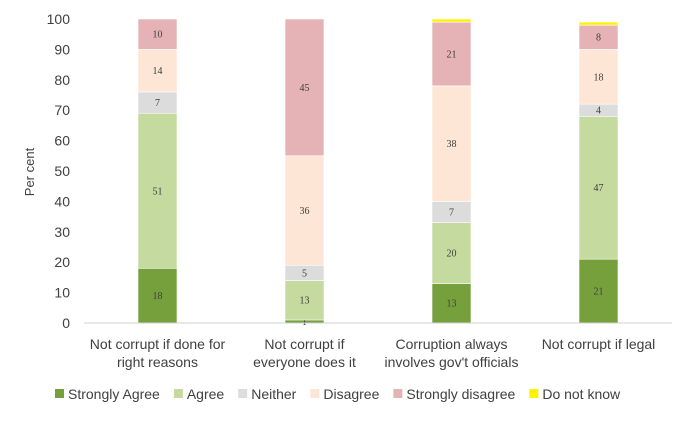 This screenshot has width=700, height=424. I want to click on y-tick-label: 60, so click(62, 141).